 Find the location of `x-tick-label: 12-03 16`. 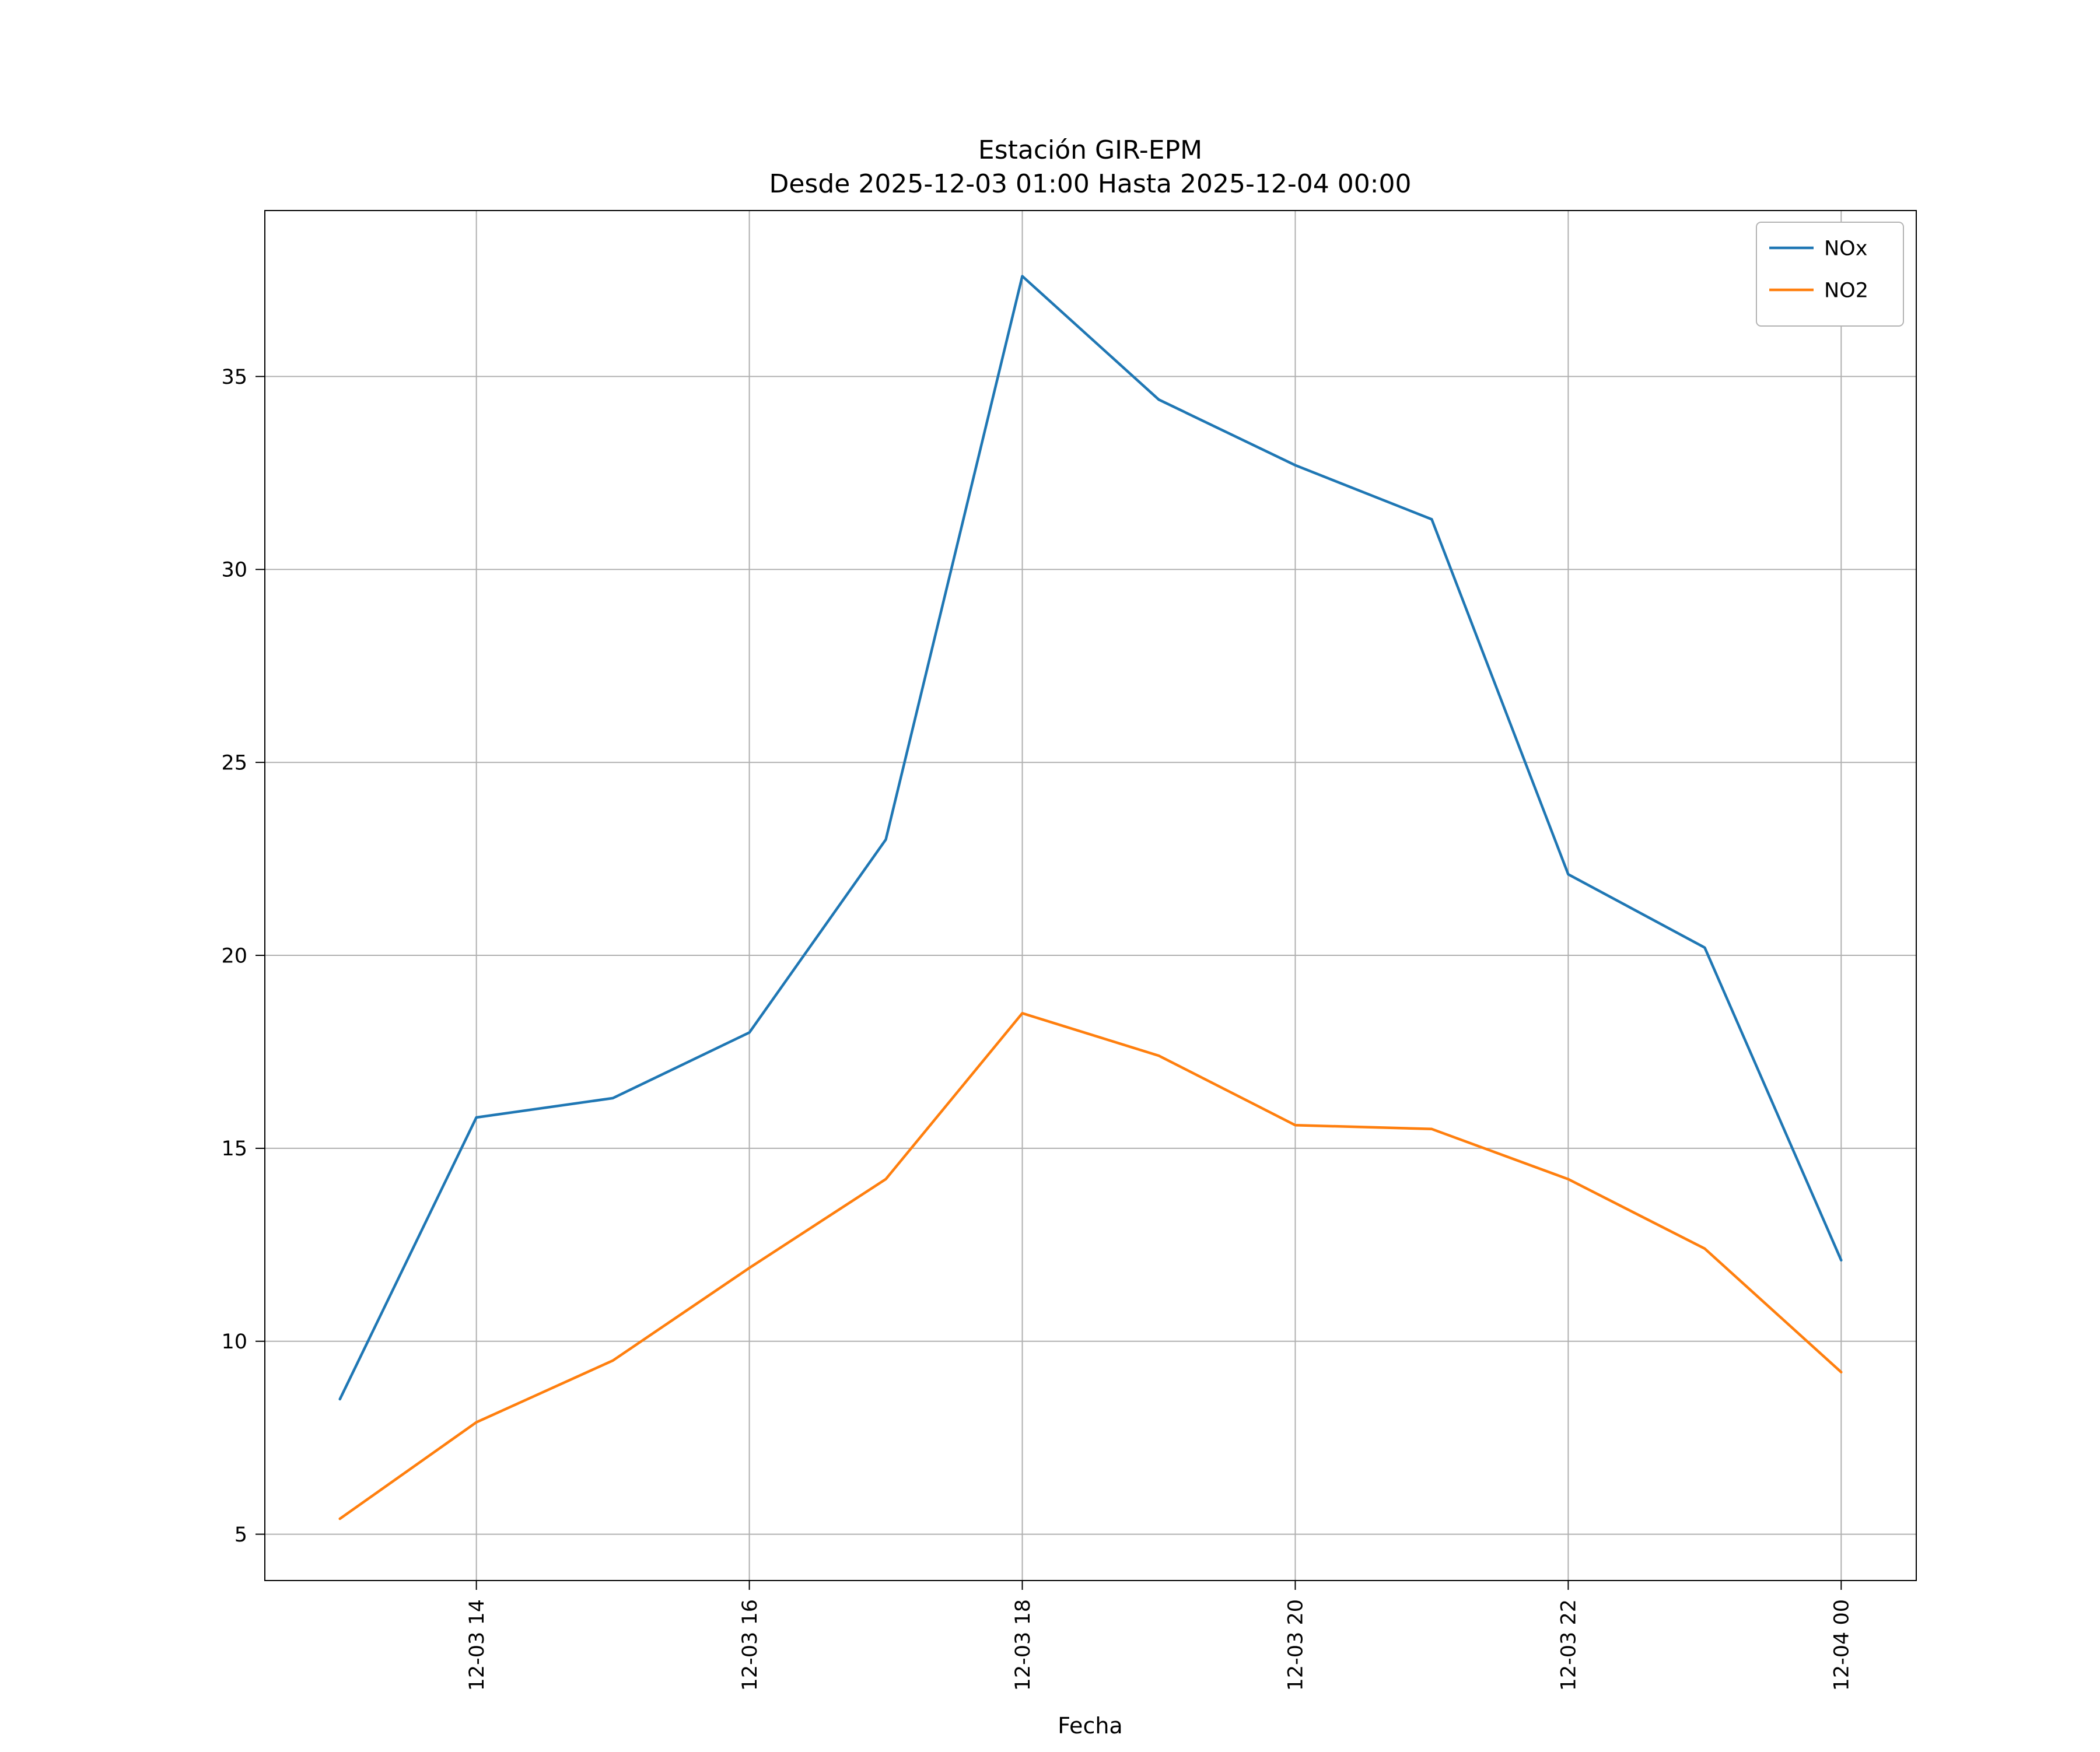

x-tick-label: 12-03 16 is located at coordinates (750, 1645).